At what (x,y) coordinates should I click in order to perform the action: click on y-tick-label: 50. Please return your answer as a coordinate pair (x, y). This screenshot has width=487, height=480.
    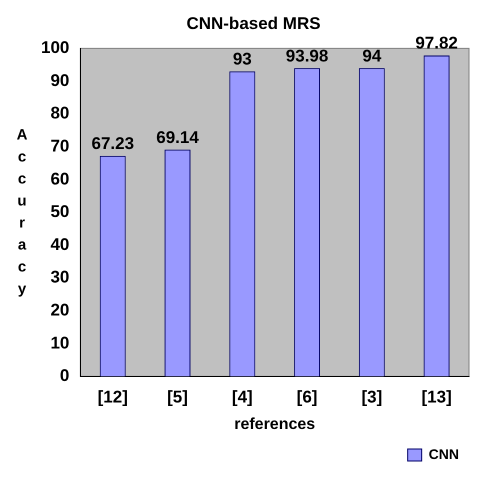
    Looking at the image, I should click on (60, 212).